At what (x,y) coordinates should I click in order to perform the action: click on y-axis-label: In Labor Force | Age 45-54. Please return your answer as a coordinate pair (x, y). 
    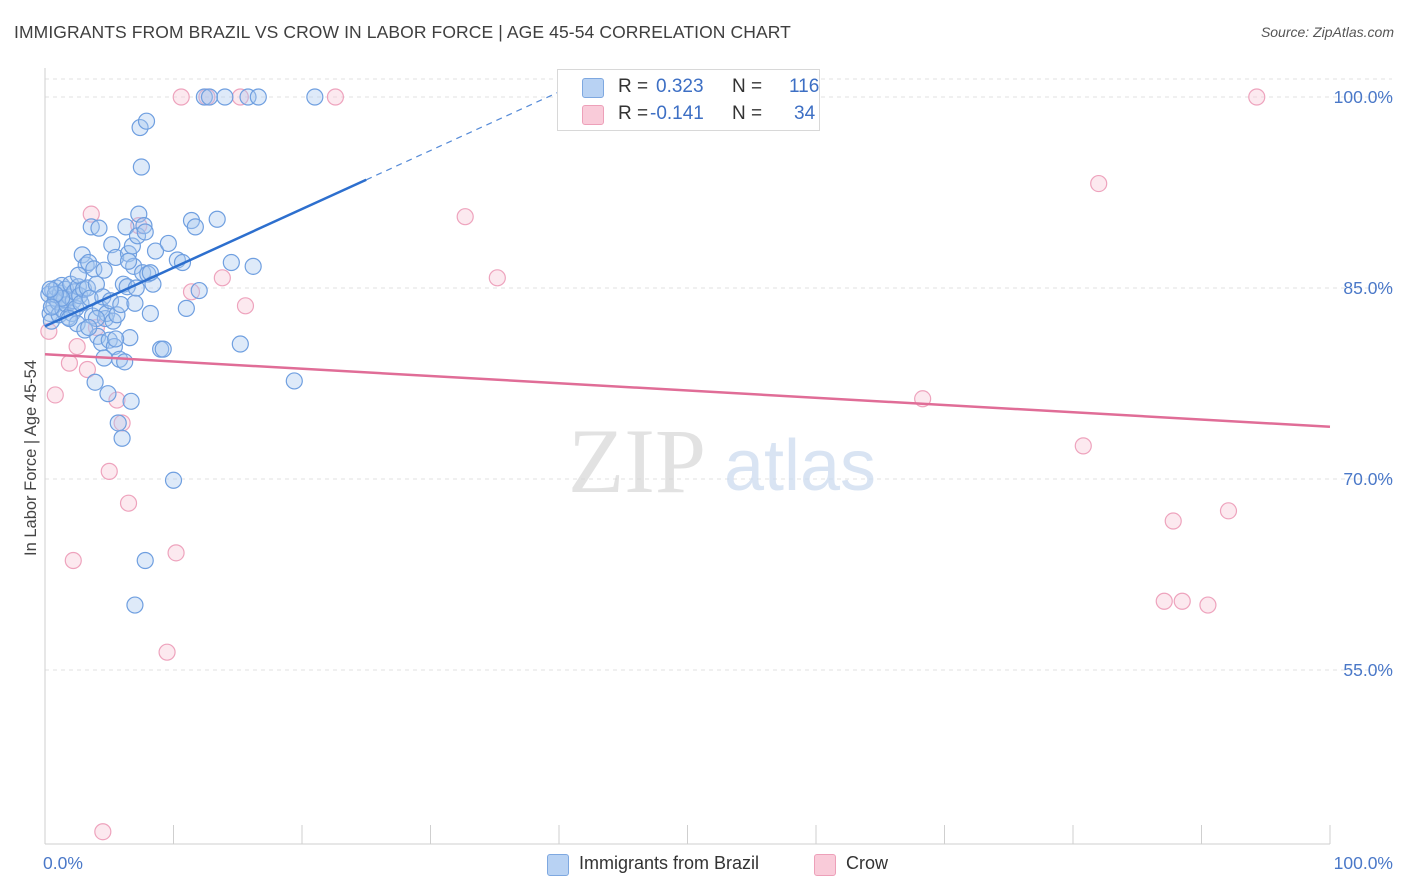
    Looking at the image, I should click on (31, 458).